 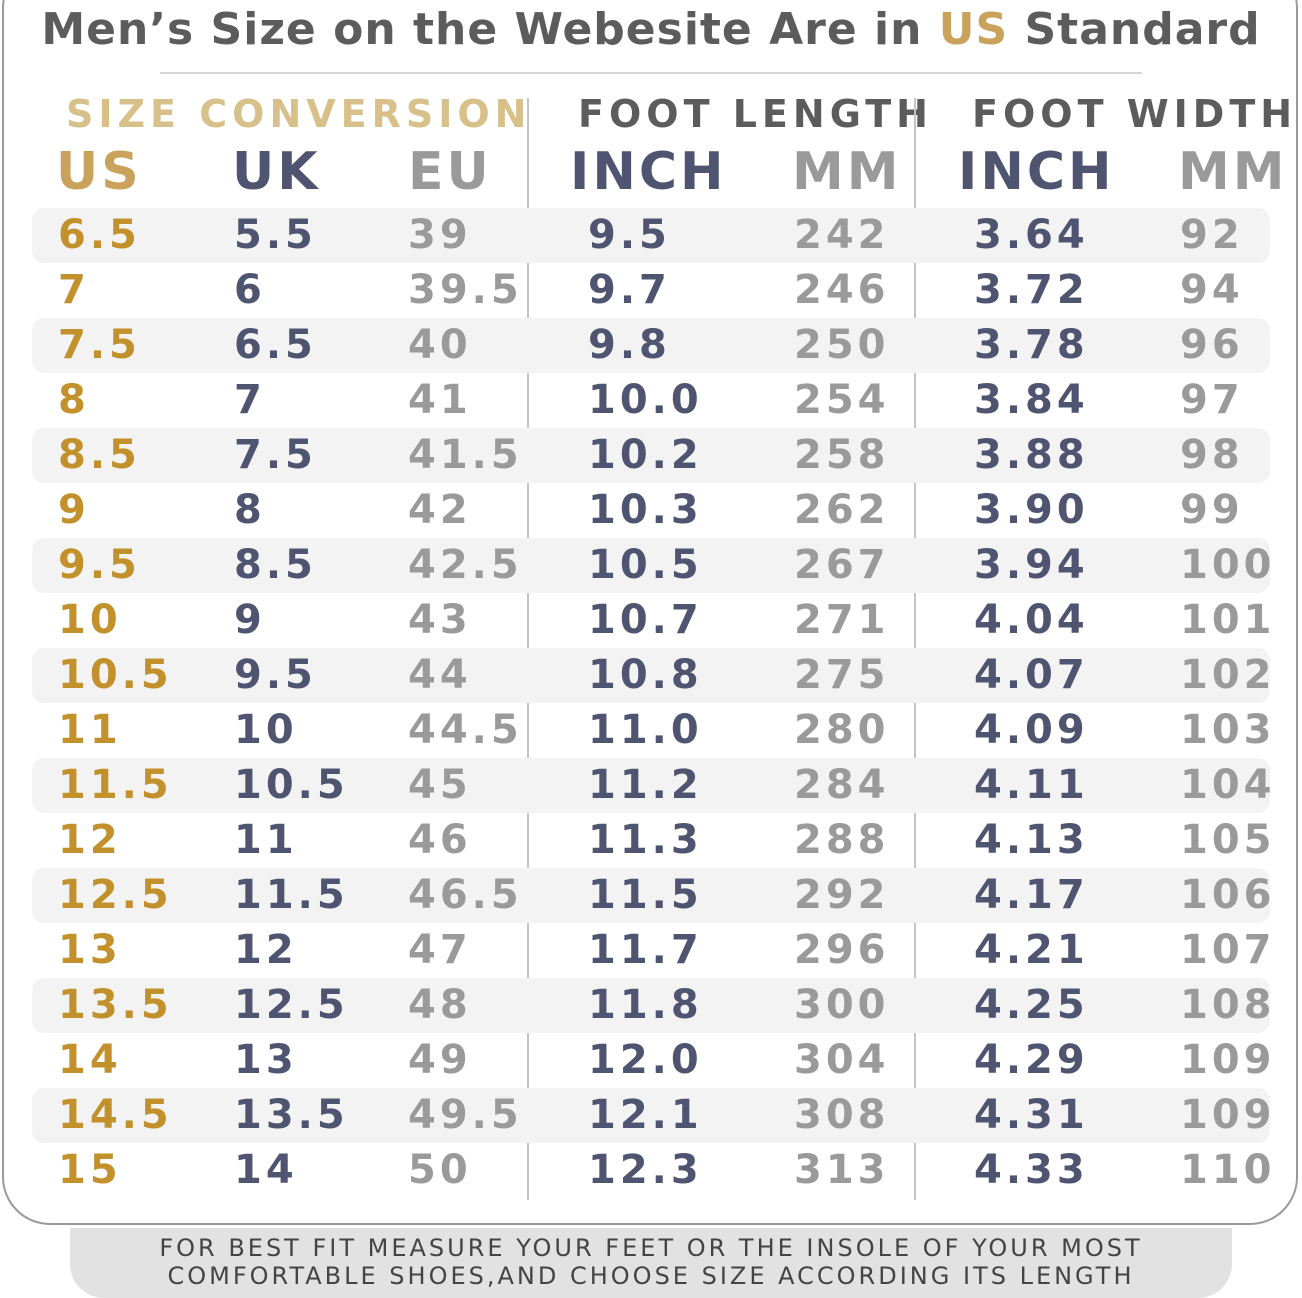 I want to click on group-foot-length: FOOT LENGTH, so click(x=755, y=114).